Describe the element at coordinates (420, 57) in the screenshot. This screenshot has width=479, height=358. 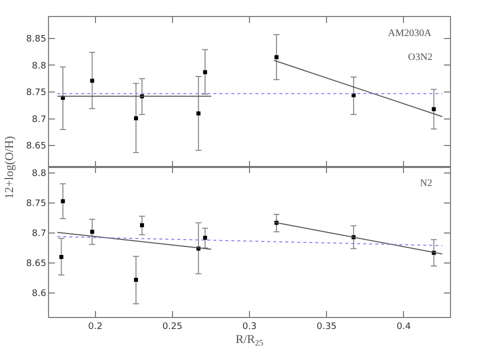
I see `annotation: O3N2` at that location.